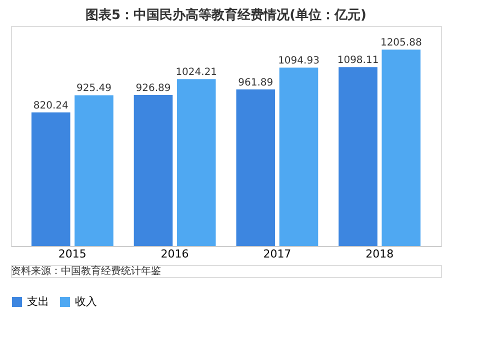 The width and height of the screenshot is (500, 362). I want to click on x-tick-label: 2018, so click(380, 254).